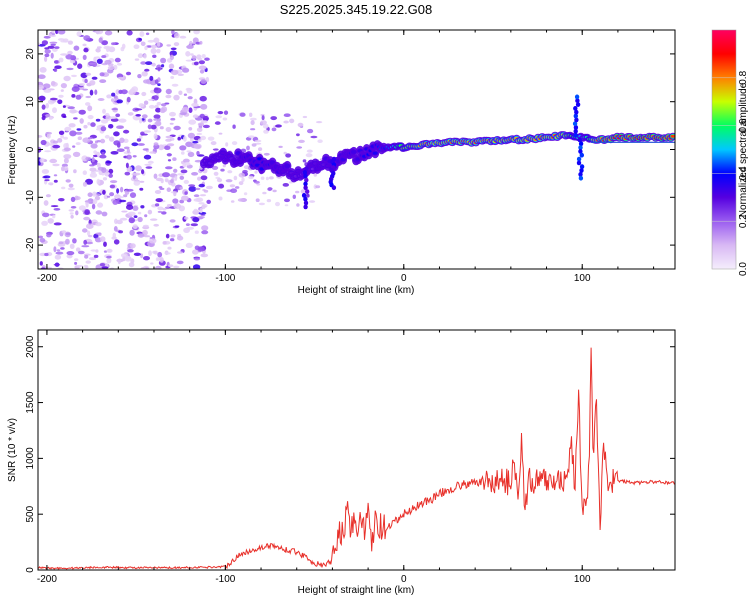  What do you see at coordinates (404, 579) in the screenshot?
I see `x-tick-label: 0` at bounding box center [404, 579].